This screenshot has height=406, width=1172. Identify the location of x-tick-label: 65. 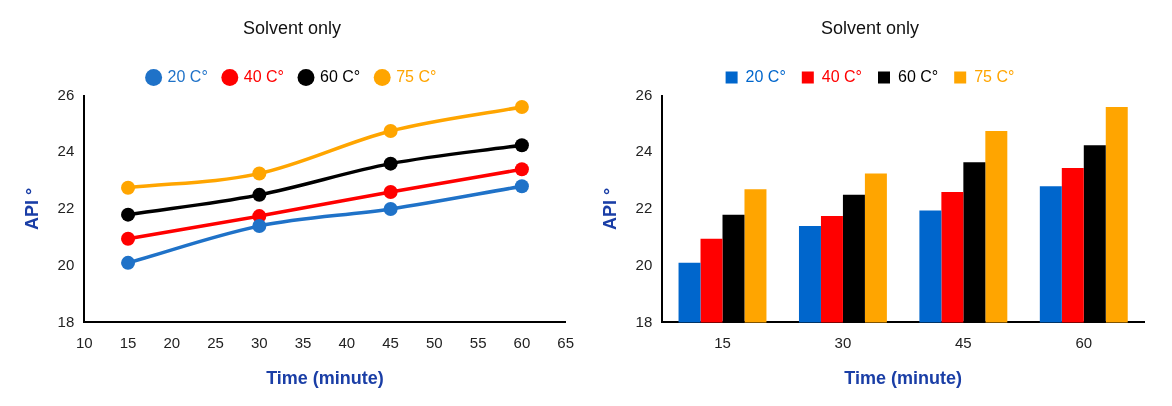
(565, 342).